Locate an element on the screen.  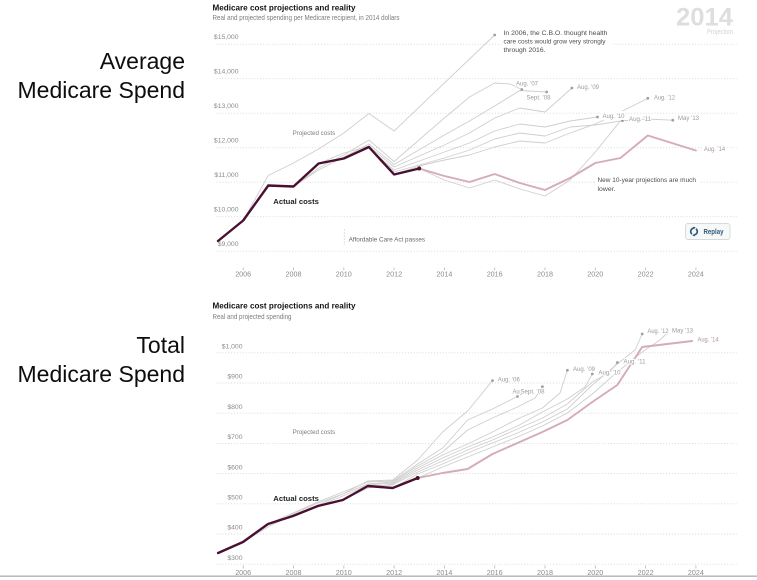
svg-text: $700 is located at coordinates (234, 437).